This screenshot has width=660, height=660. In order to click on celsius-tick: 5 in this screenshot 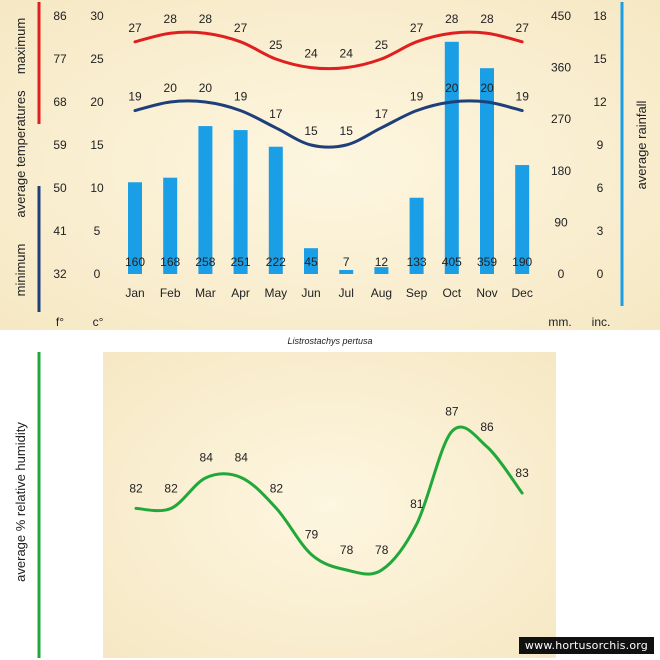, I will do `click(97, 231)`.